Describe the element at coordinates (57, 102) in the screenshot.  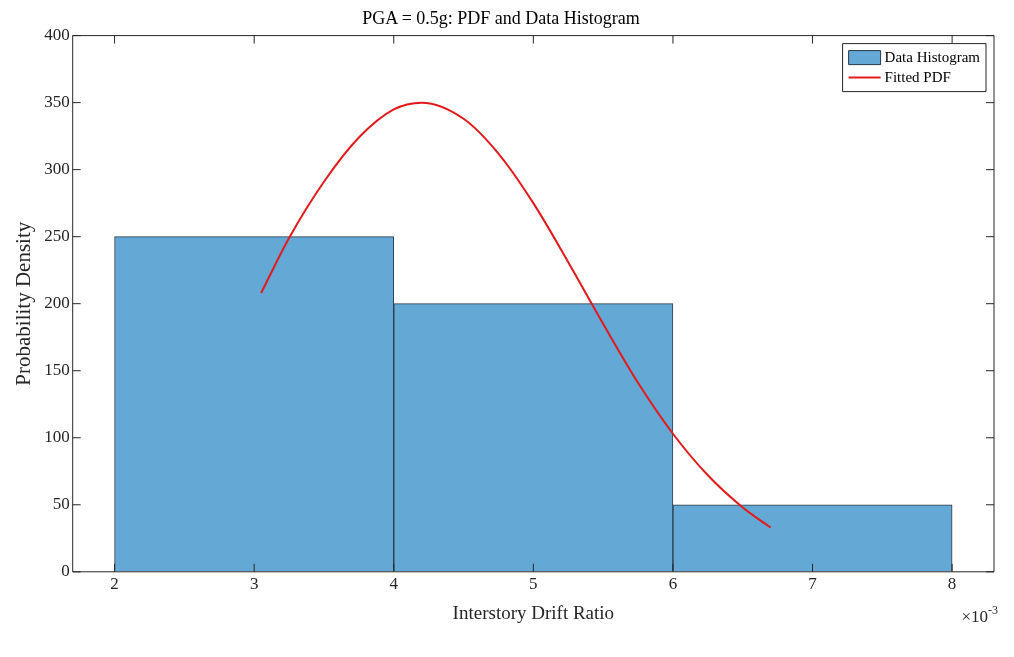
I see `y-tick-label: 350` at that location.